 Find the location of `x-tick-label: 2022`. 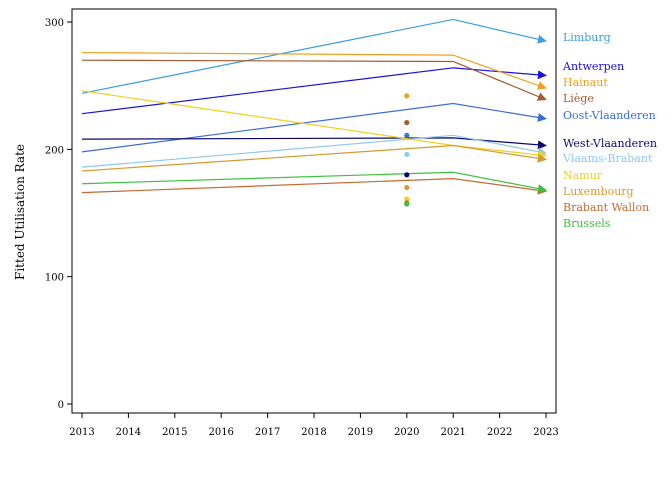

x-tick-label: 2022 is located at coordinates (499, 432).